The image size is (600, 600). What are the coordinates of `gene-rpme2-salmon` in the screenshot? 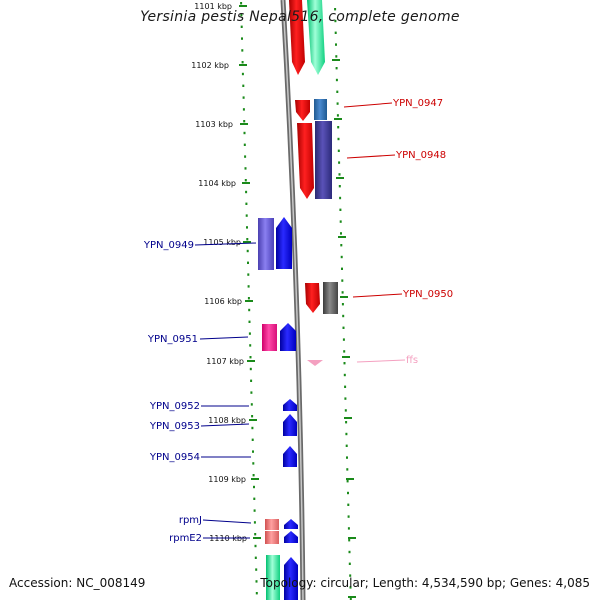 It's located at (272, 537).